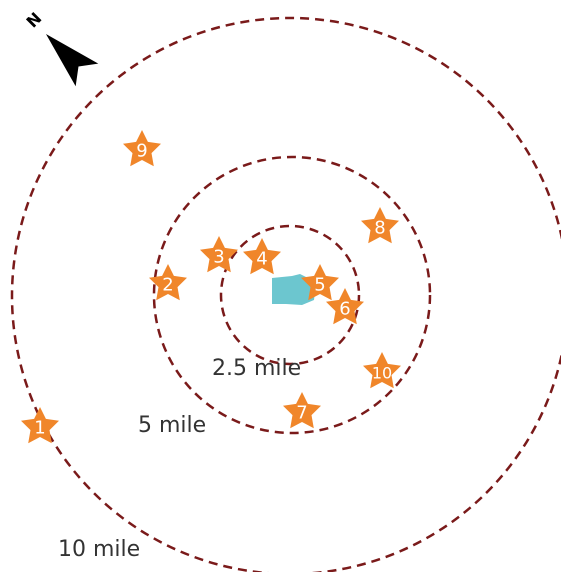  What do you see at coordinates (382, 373) in the screenshot?
I see `marker-10-label: 10` at bounding box center [382, 373].